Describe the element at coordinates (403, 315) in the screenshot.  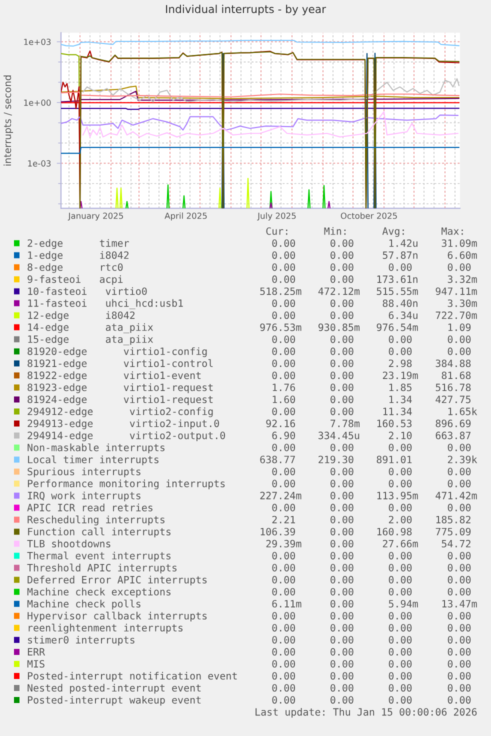
I see `text: 6.34u` at that location.